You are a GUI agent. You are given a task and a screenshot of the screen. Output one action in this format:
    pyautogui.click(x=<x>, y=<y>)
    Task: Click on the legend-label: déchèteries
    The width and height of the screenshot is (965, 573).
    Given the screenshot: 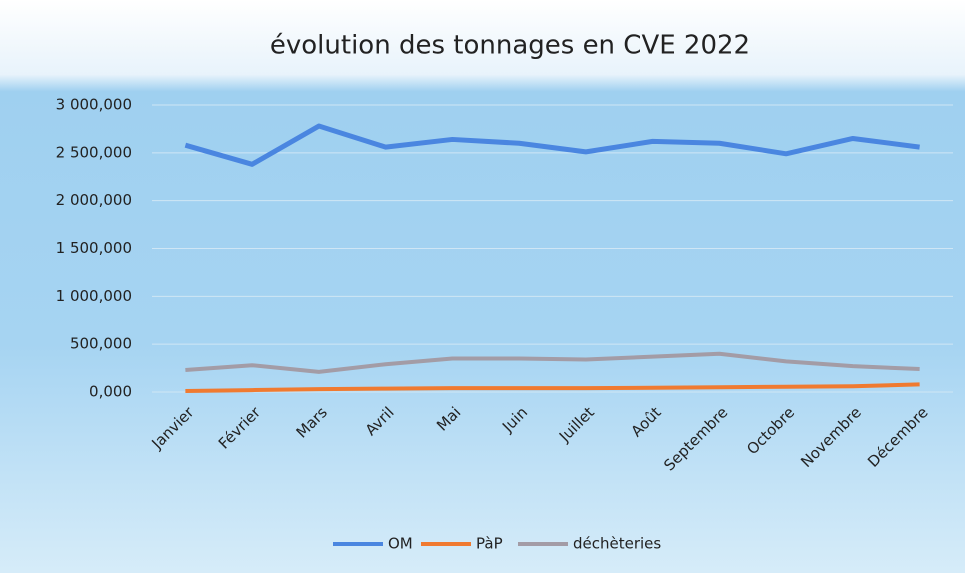 What is the action you would take?
    pyautogui.click(x=617, y=544)
    